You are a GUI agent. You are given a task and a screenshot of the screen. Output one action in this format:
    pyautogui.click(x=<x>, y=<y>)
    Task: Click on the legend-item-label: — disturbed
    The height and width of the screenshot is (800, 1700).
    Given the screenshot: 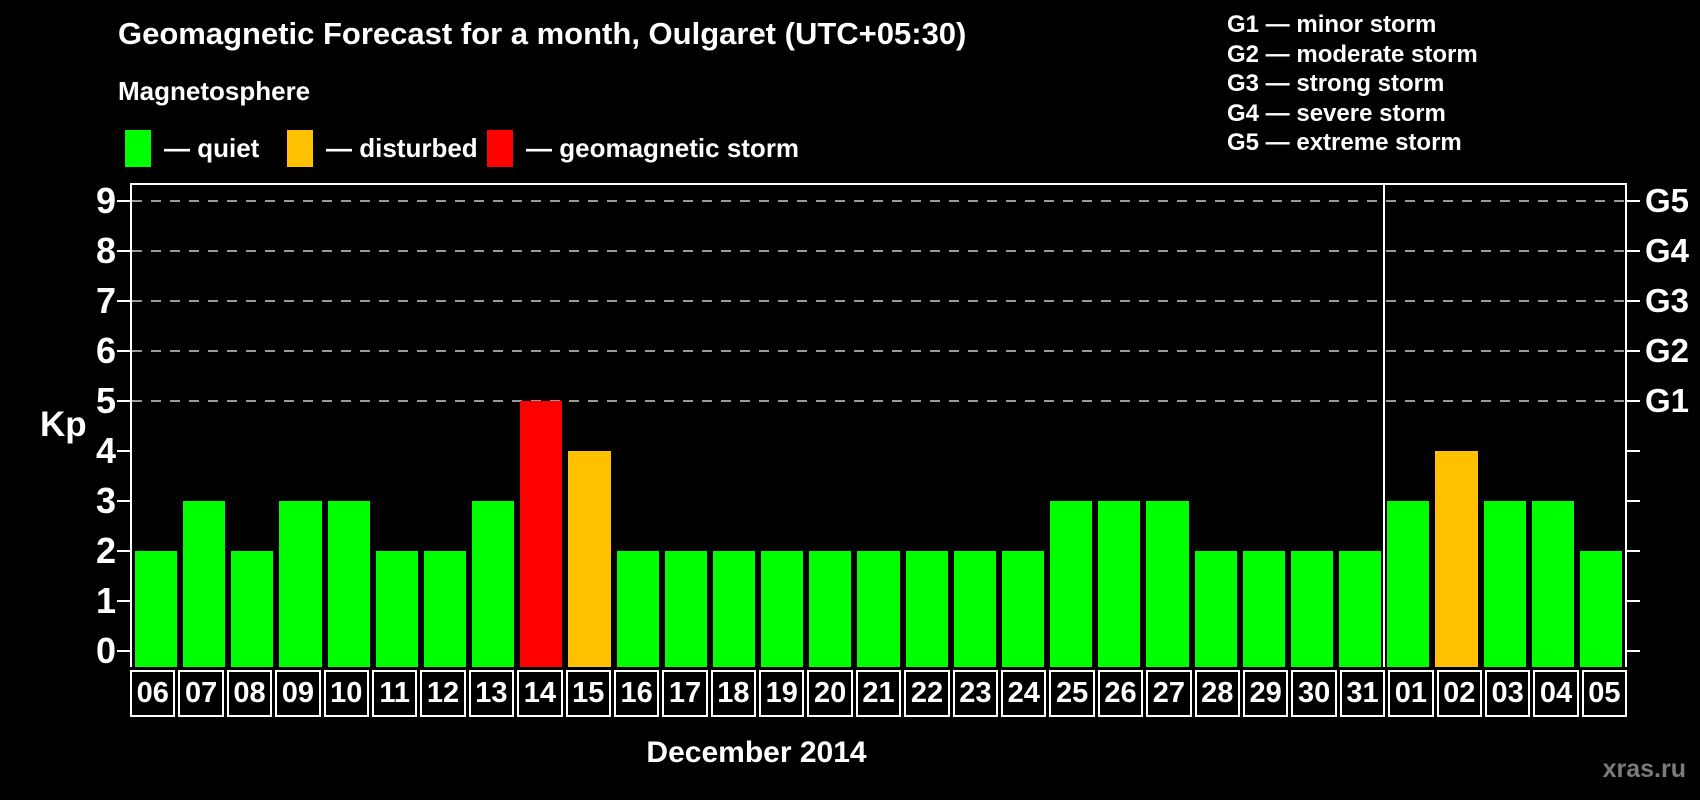 What is the action you would take?
    pyautogui.click(x=402, y=147)
    